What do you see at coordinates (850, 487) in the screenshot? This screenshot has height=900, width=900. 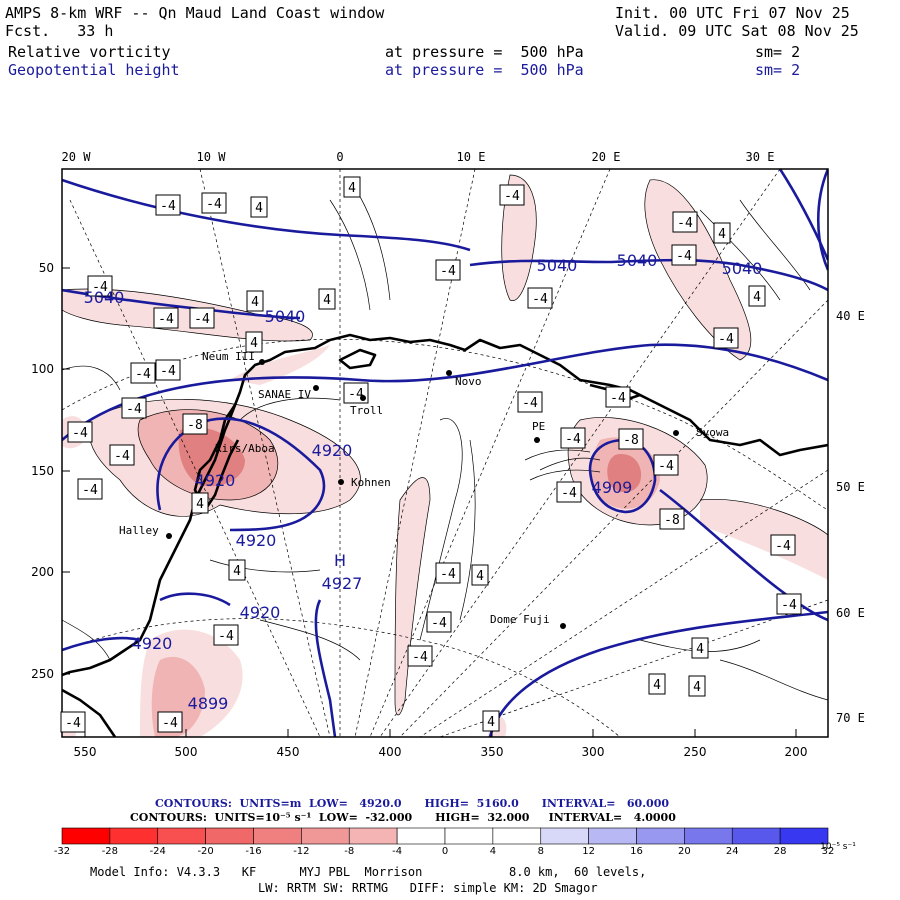 I see `lon-label: 50 E` at bounding box center [850, 487].